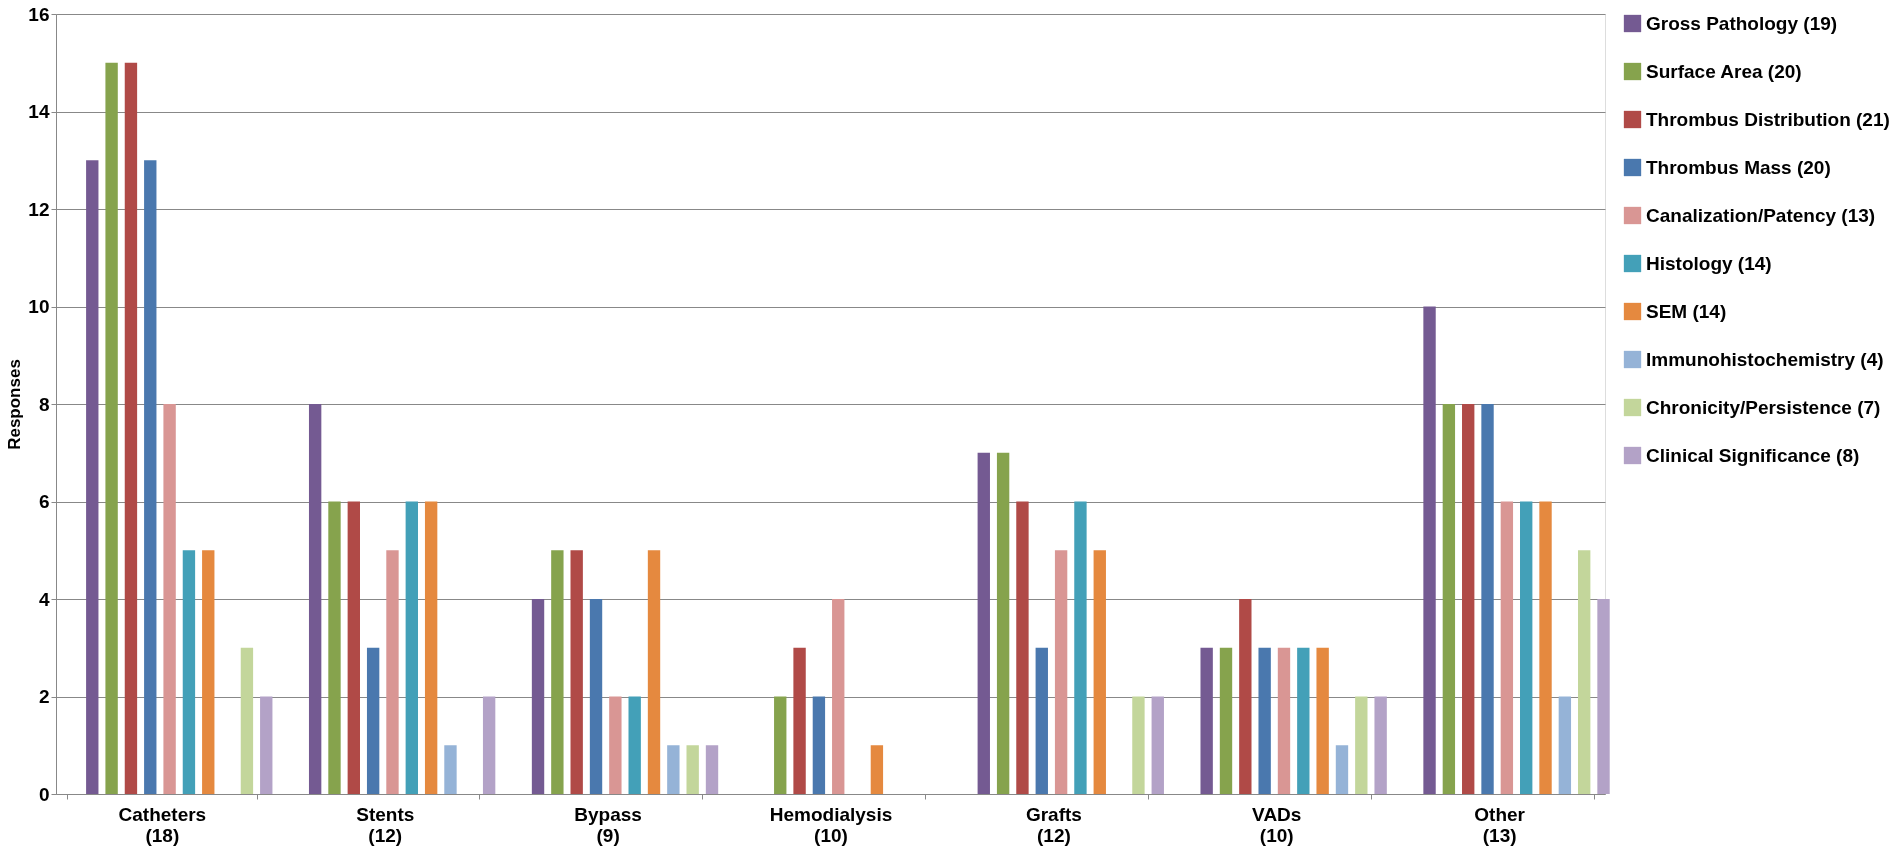 The width and height of the screenshot is (1901, 858). I want to click on x-tick-label: Hemodialysis (10), so click(831, 824).